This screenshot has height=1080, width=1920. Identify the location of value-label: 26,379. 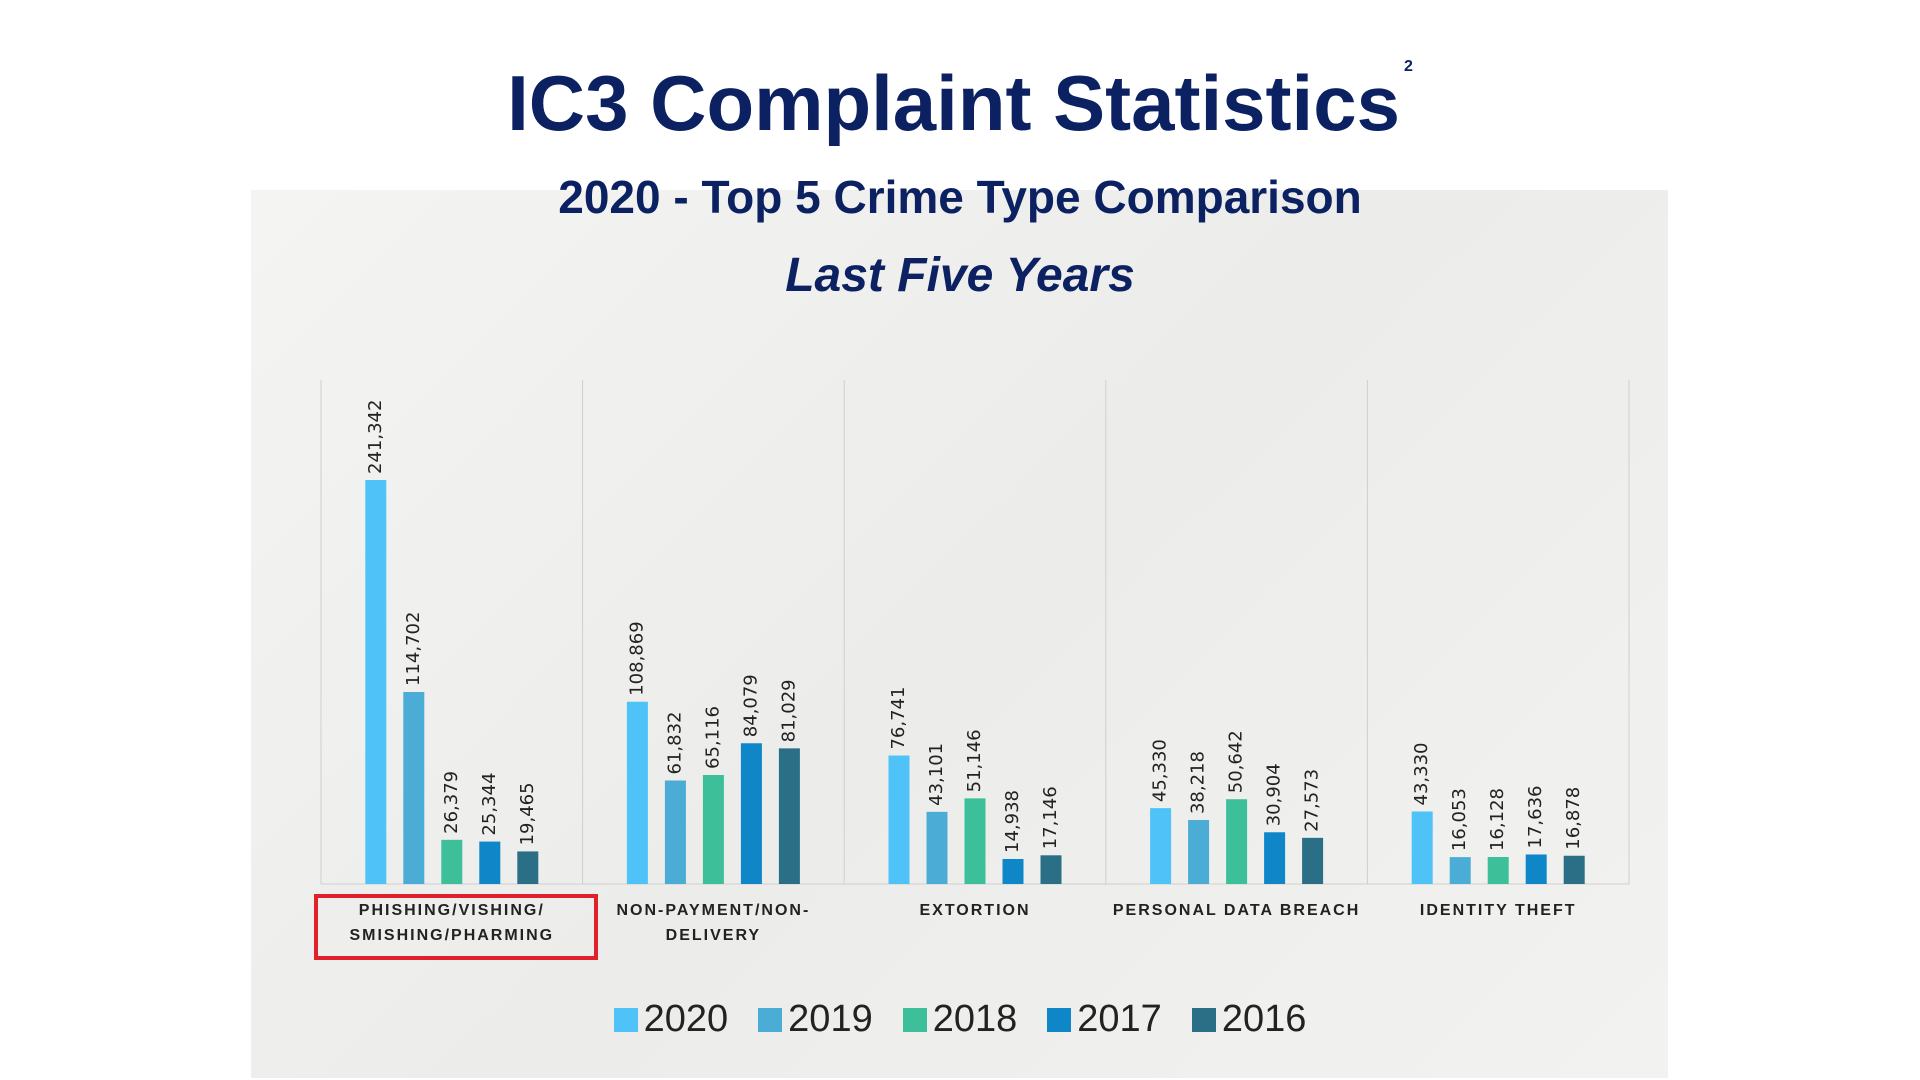
(451, 802).